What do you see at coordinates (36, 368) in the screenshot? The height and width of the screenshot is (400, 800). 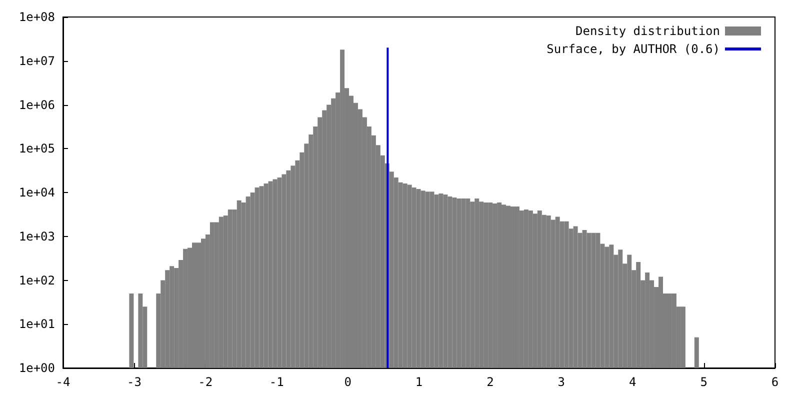 I see `y-tick-label: 1e+00` at bounding box center [36, 368].